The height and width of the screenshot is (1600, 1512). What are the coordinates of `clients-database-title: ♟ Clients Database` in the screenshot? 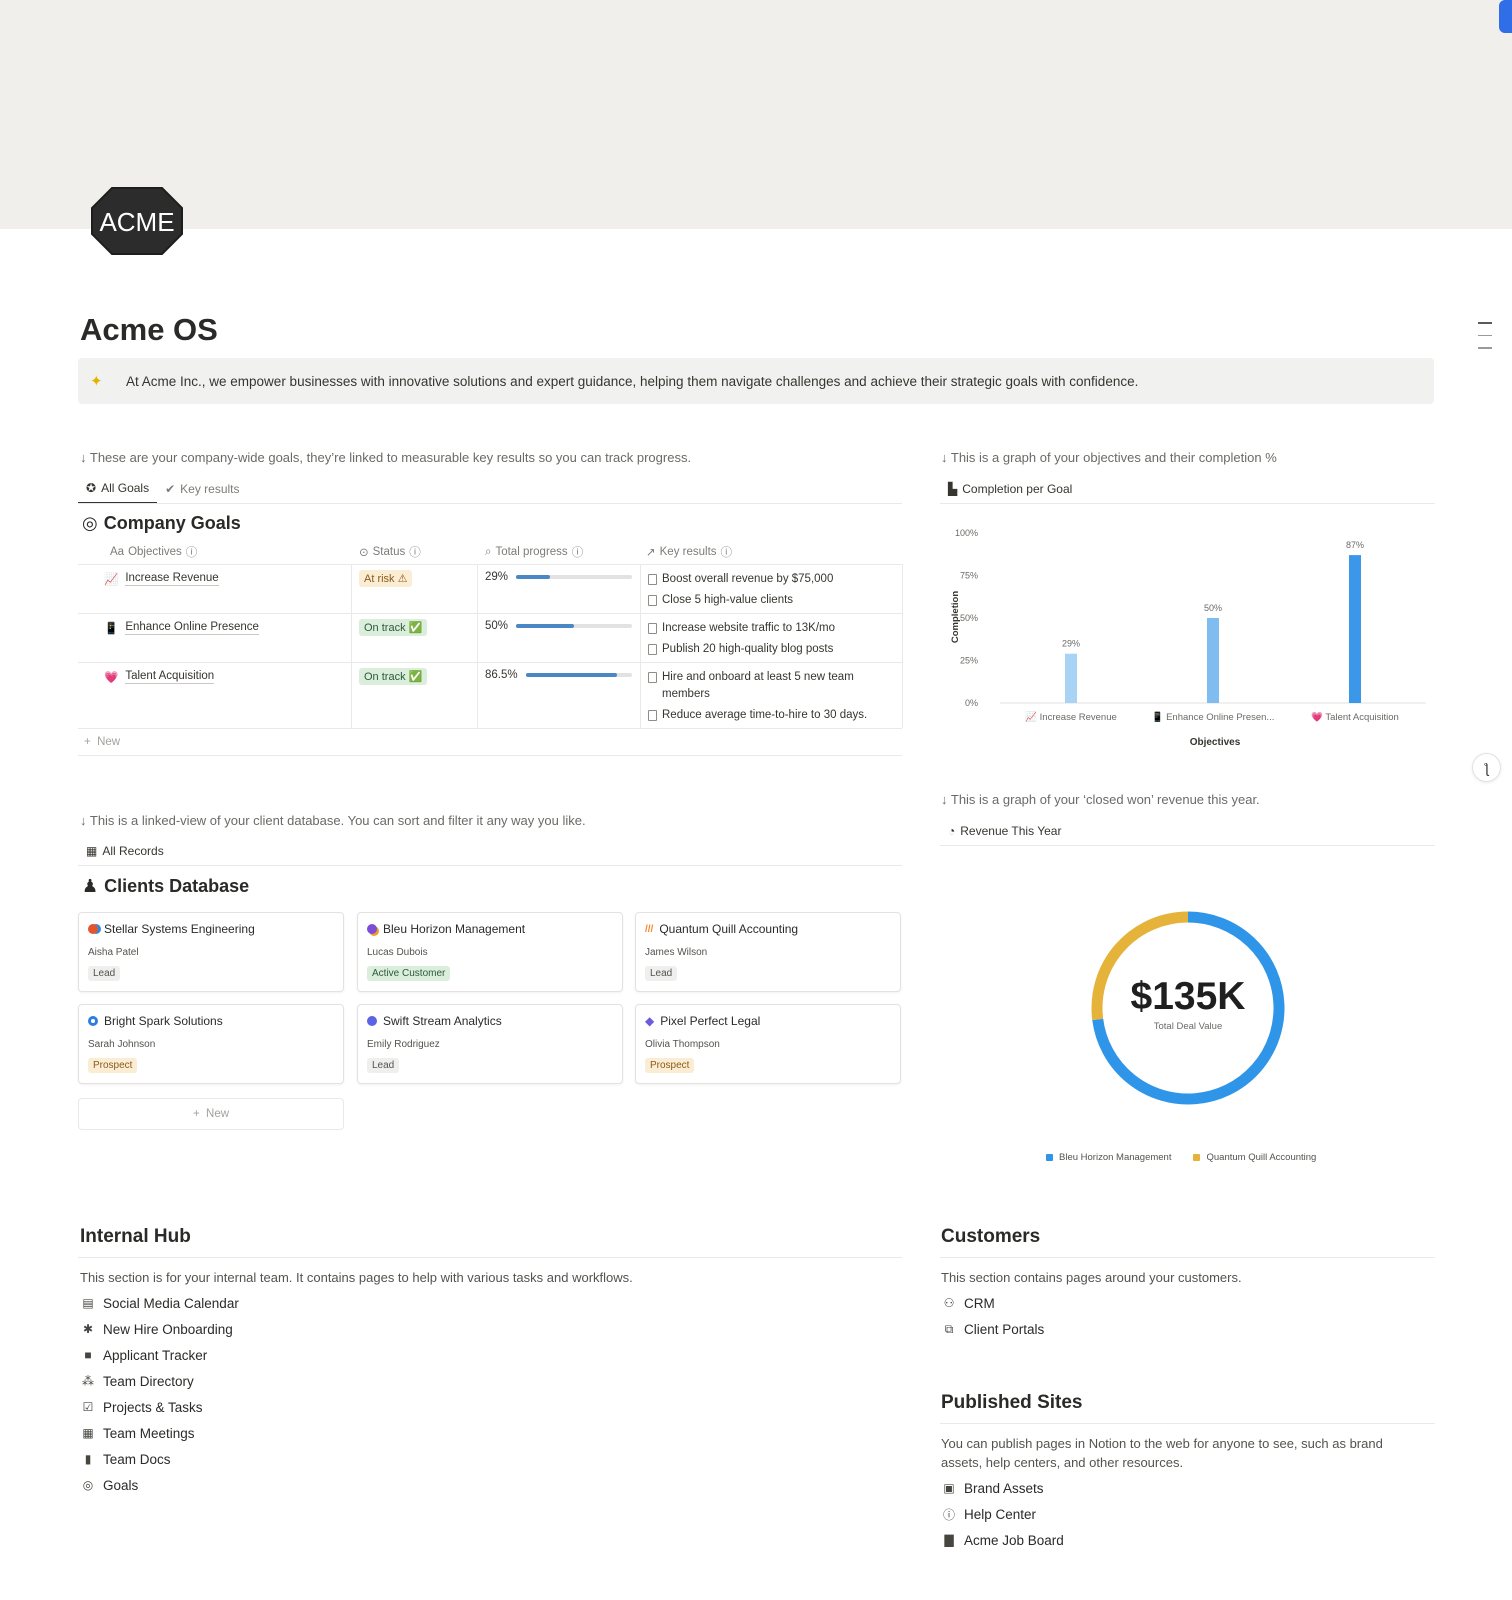 It's located at (166, 886).